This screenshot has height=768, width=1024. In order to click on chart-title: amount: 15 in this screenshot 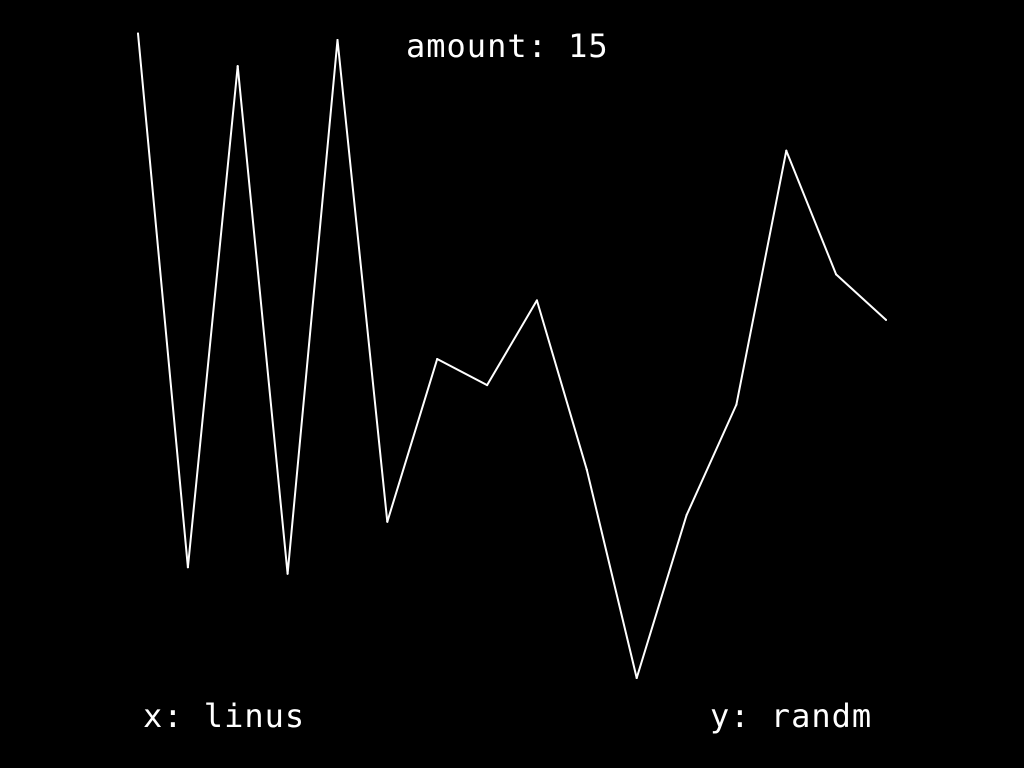, I will do `click(507, 46)`.